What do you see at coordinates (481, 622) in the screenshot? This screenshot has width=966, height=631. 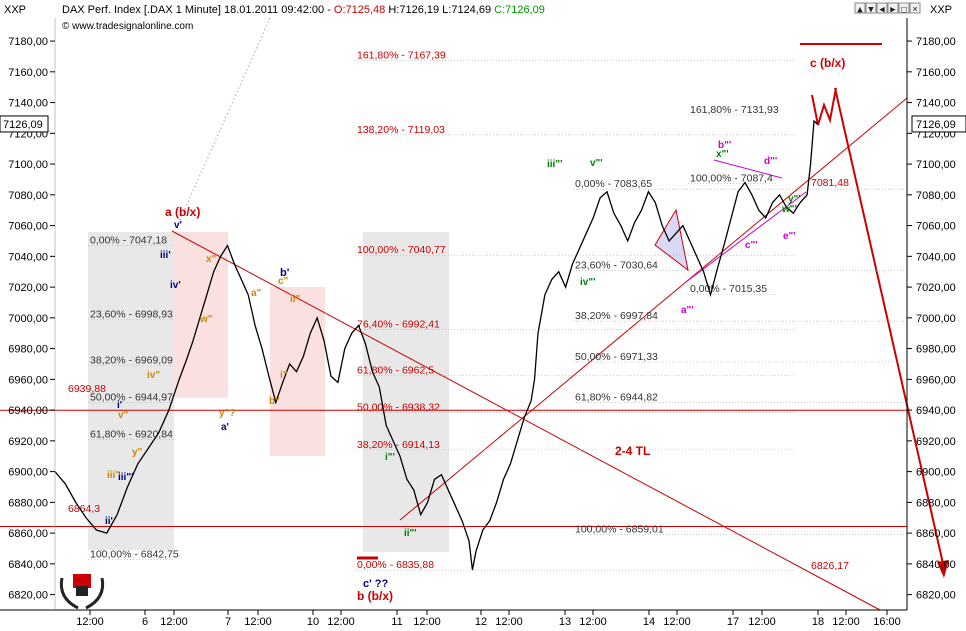 I see `x-tick-label: 12` at bounding box center [481, 622].